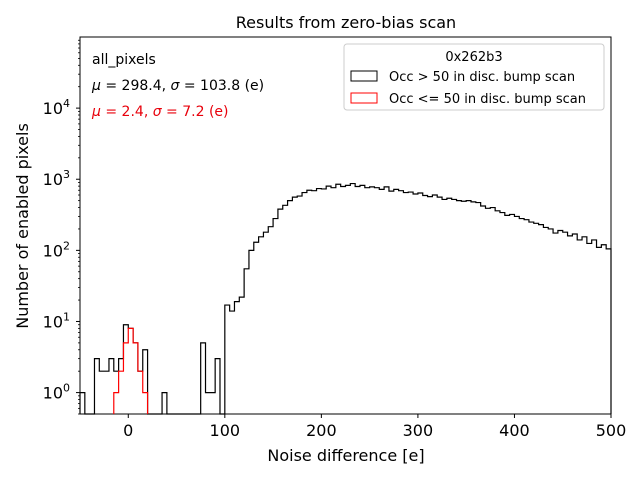 The width and height of the screenshot is (640, 480). I want to click on series-red, so click(131, 370).